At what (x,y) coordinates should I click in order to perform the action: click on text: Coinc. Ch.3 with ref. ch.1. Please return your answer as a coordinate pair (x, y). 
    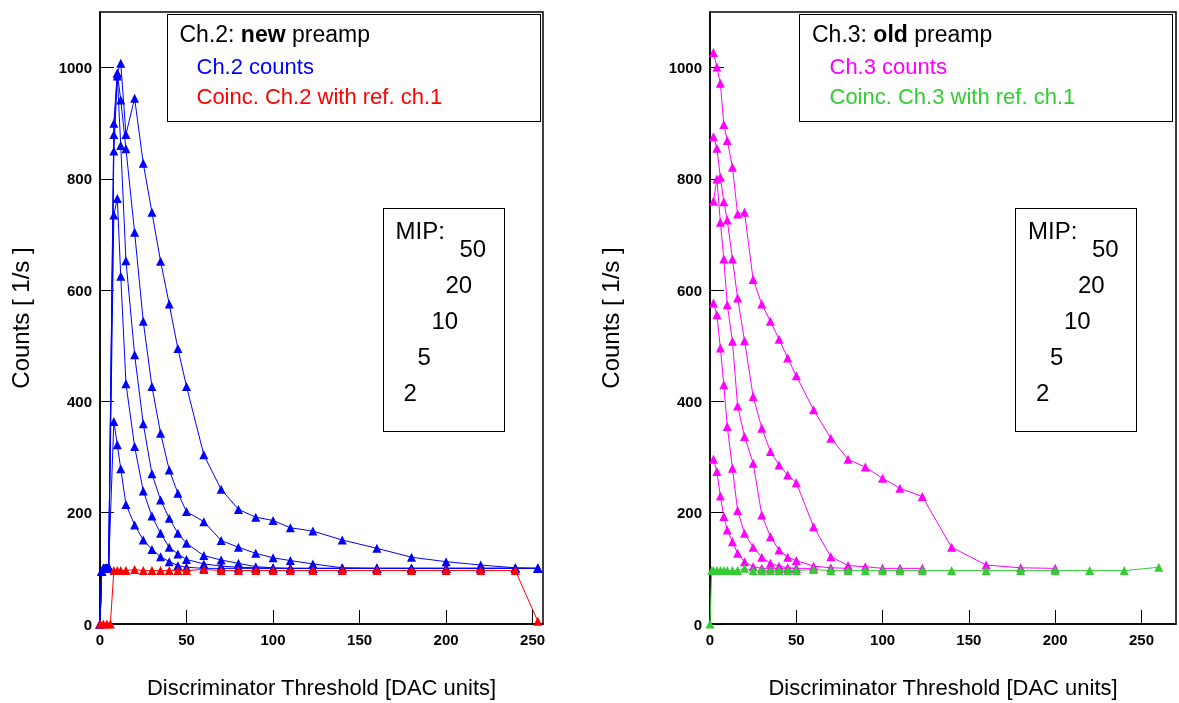
    Looking at the image, I should click on (952, 96).